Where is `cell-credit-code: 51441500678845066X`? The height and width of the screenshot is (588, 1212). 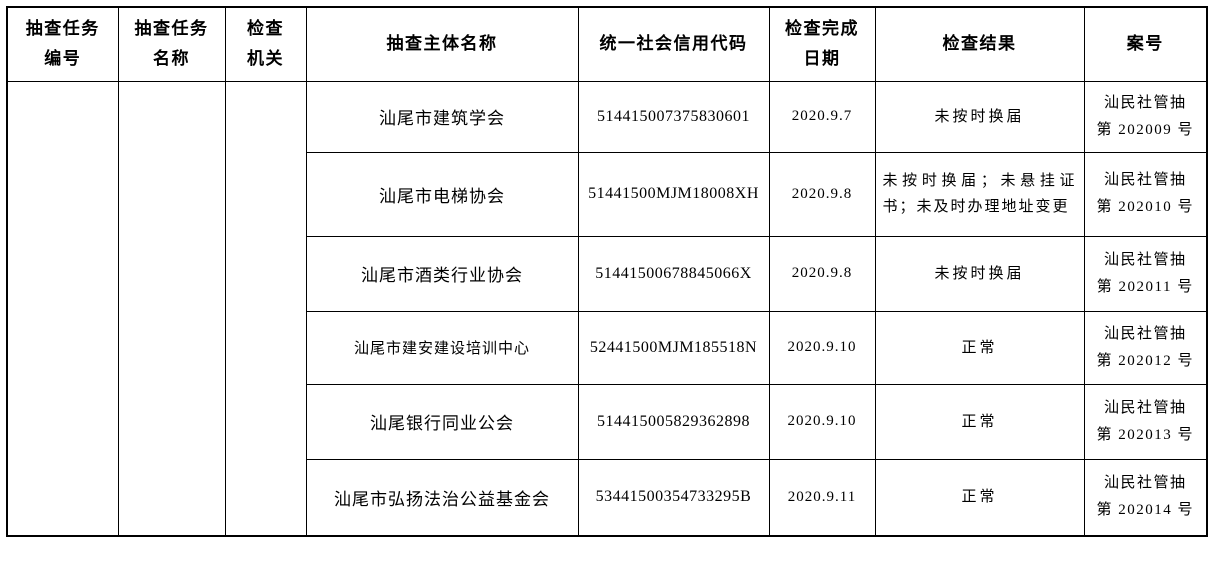 cell-credit-code: 51441500678845066X is located at coordinates (673, 273).